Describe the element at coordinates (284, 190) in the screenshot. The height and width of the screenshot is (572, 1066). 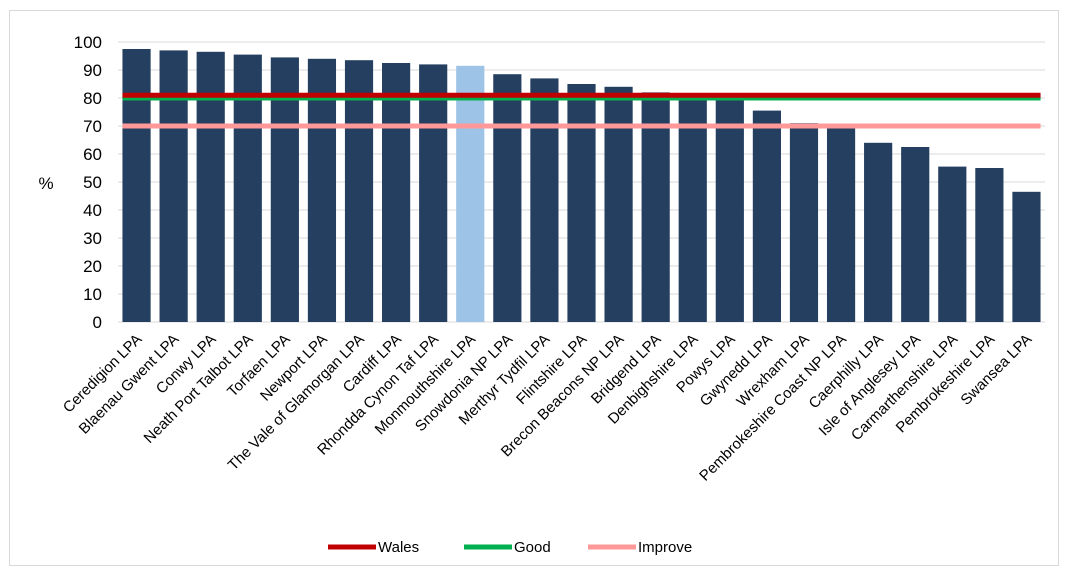
I see `bar-torfaen-lpa` at that location.